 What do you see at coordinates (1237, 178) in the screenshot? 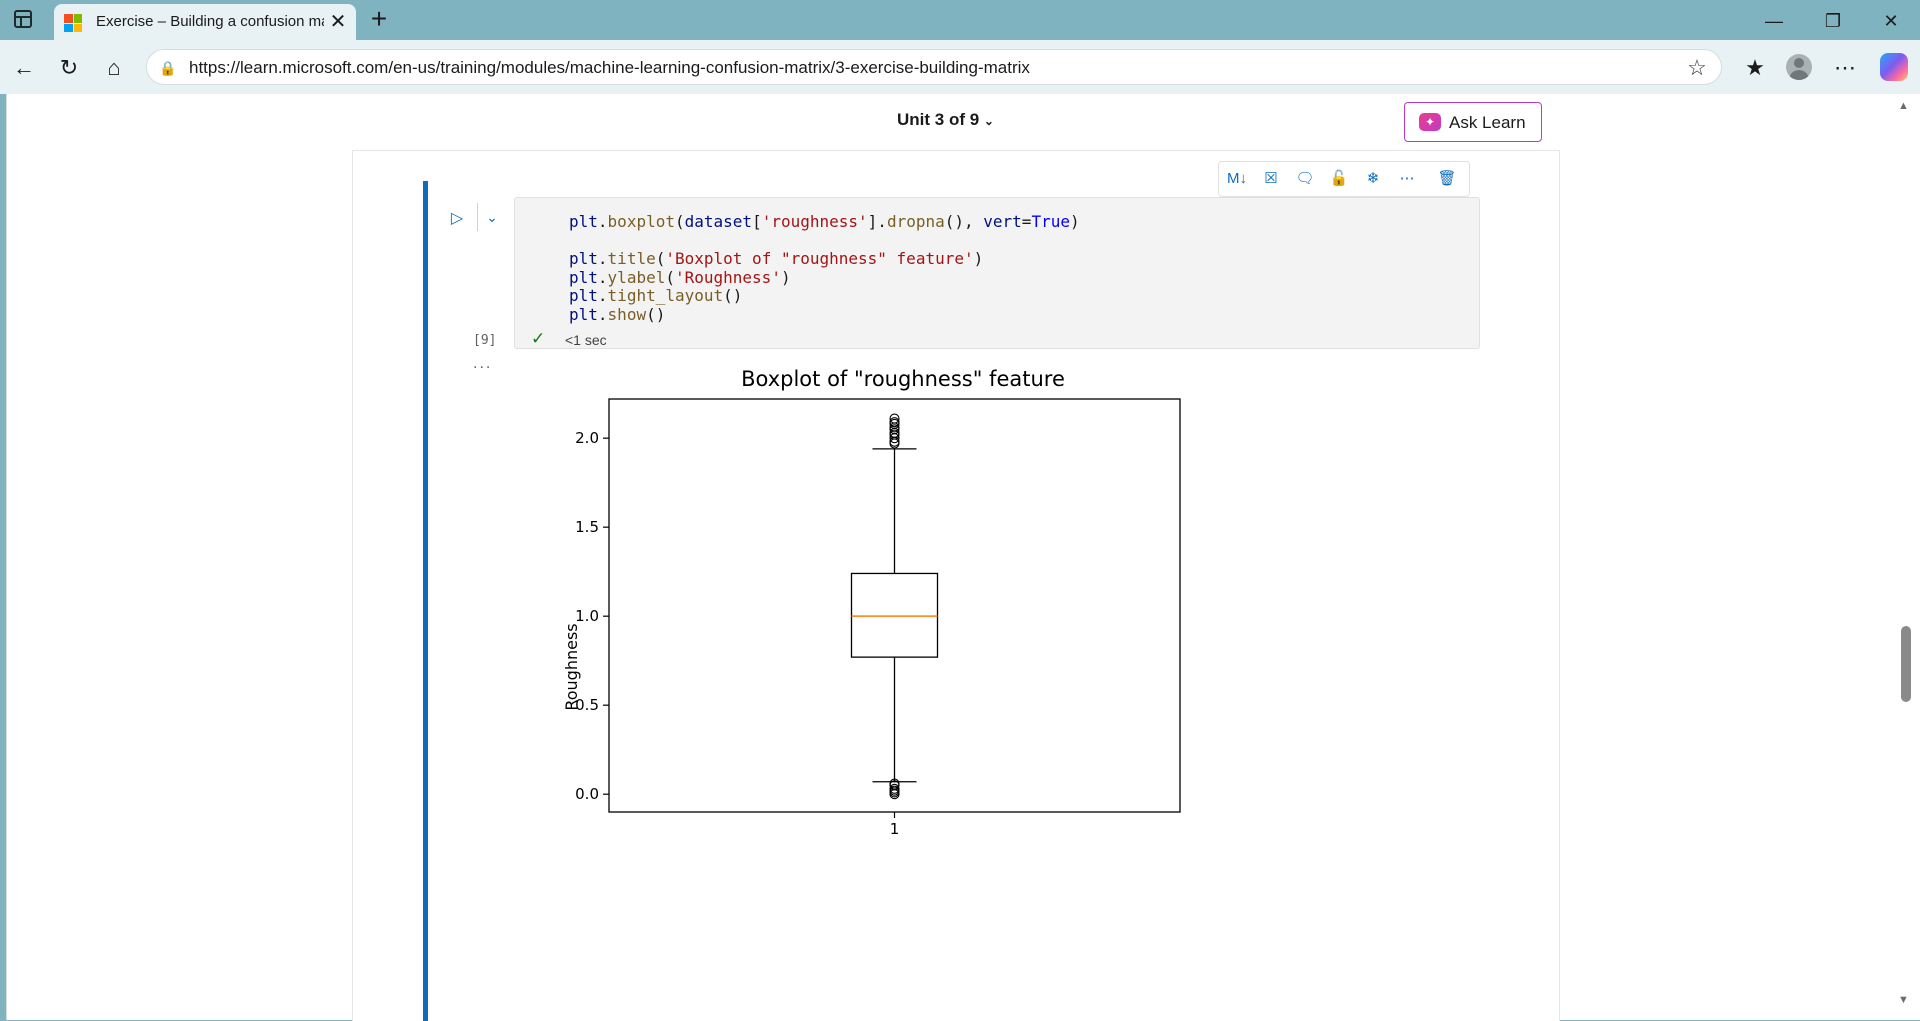
I see `markdown-toggle-button: M↓` at bounding box center [1237, 178].